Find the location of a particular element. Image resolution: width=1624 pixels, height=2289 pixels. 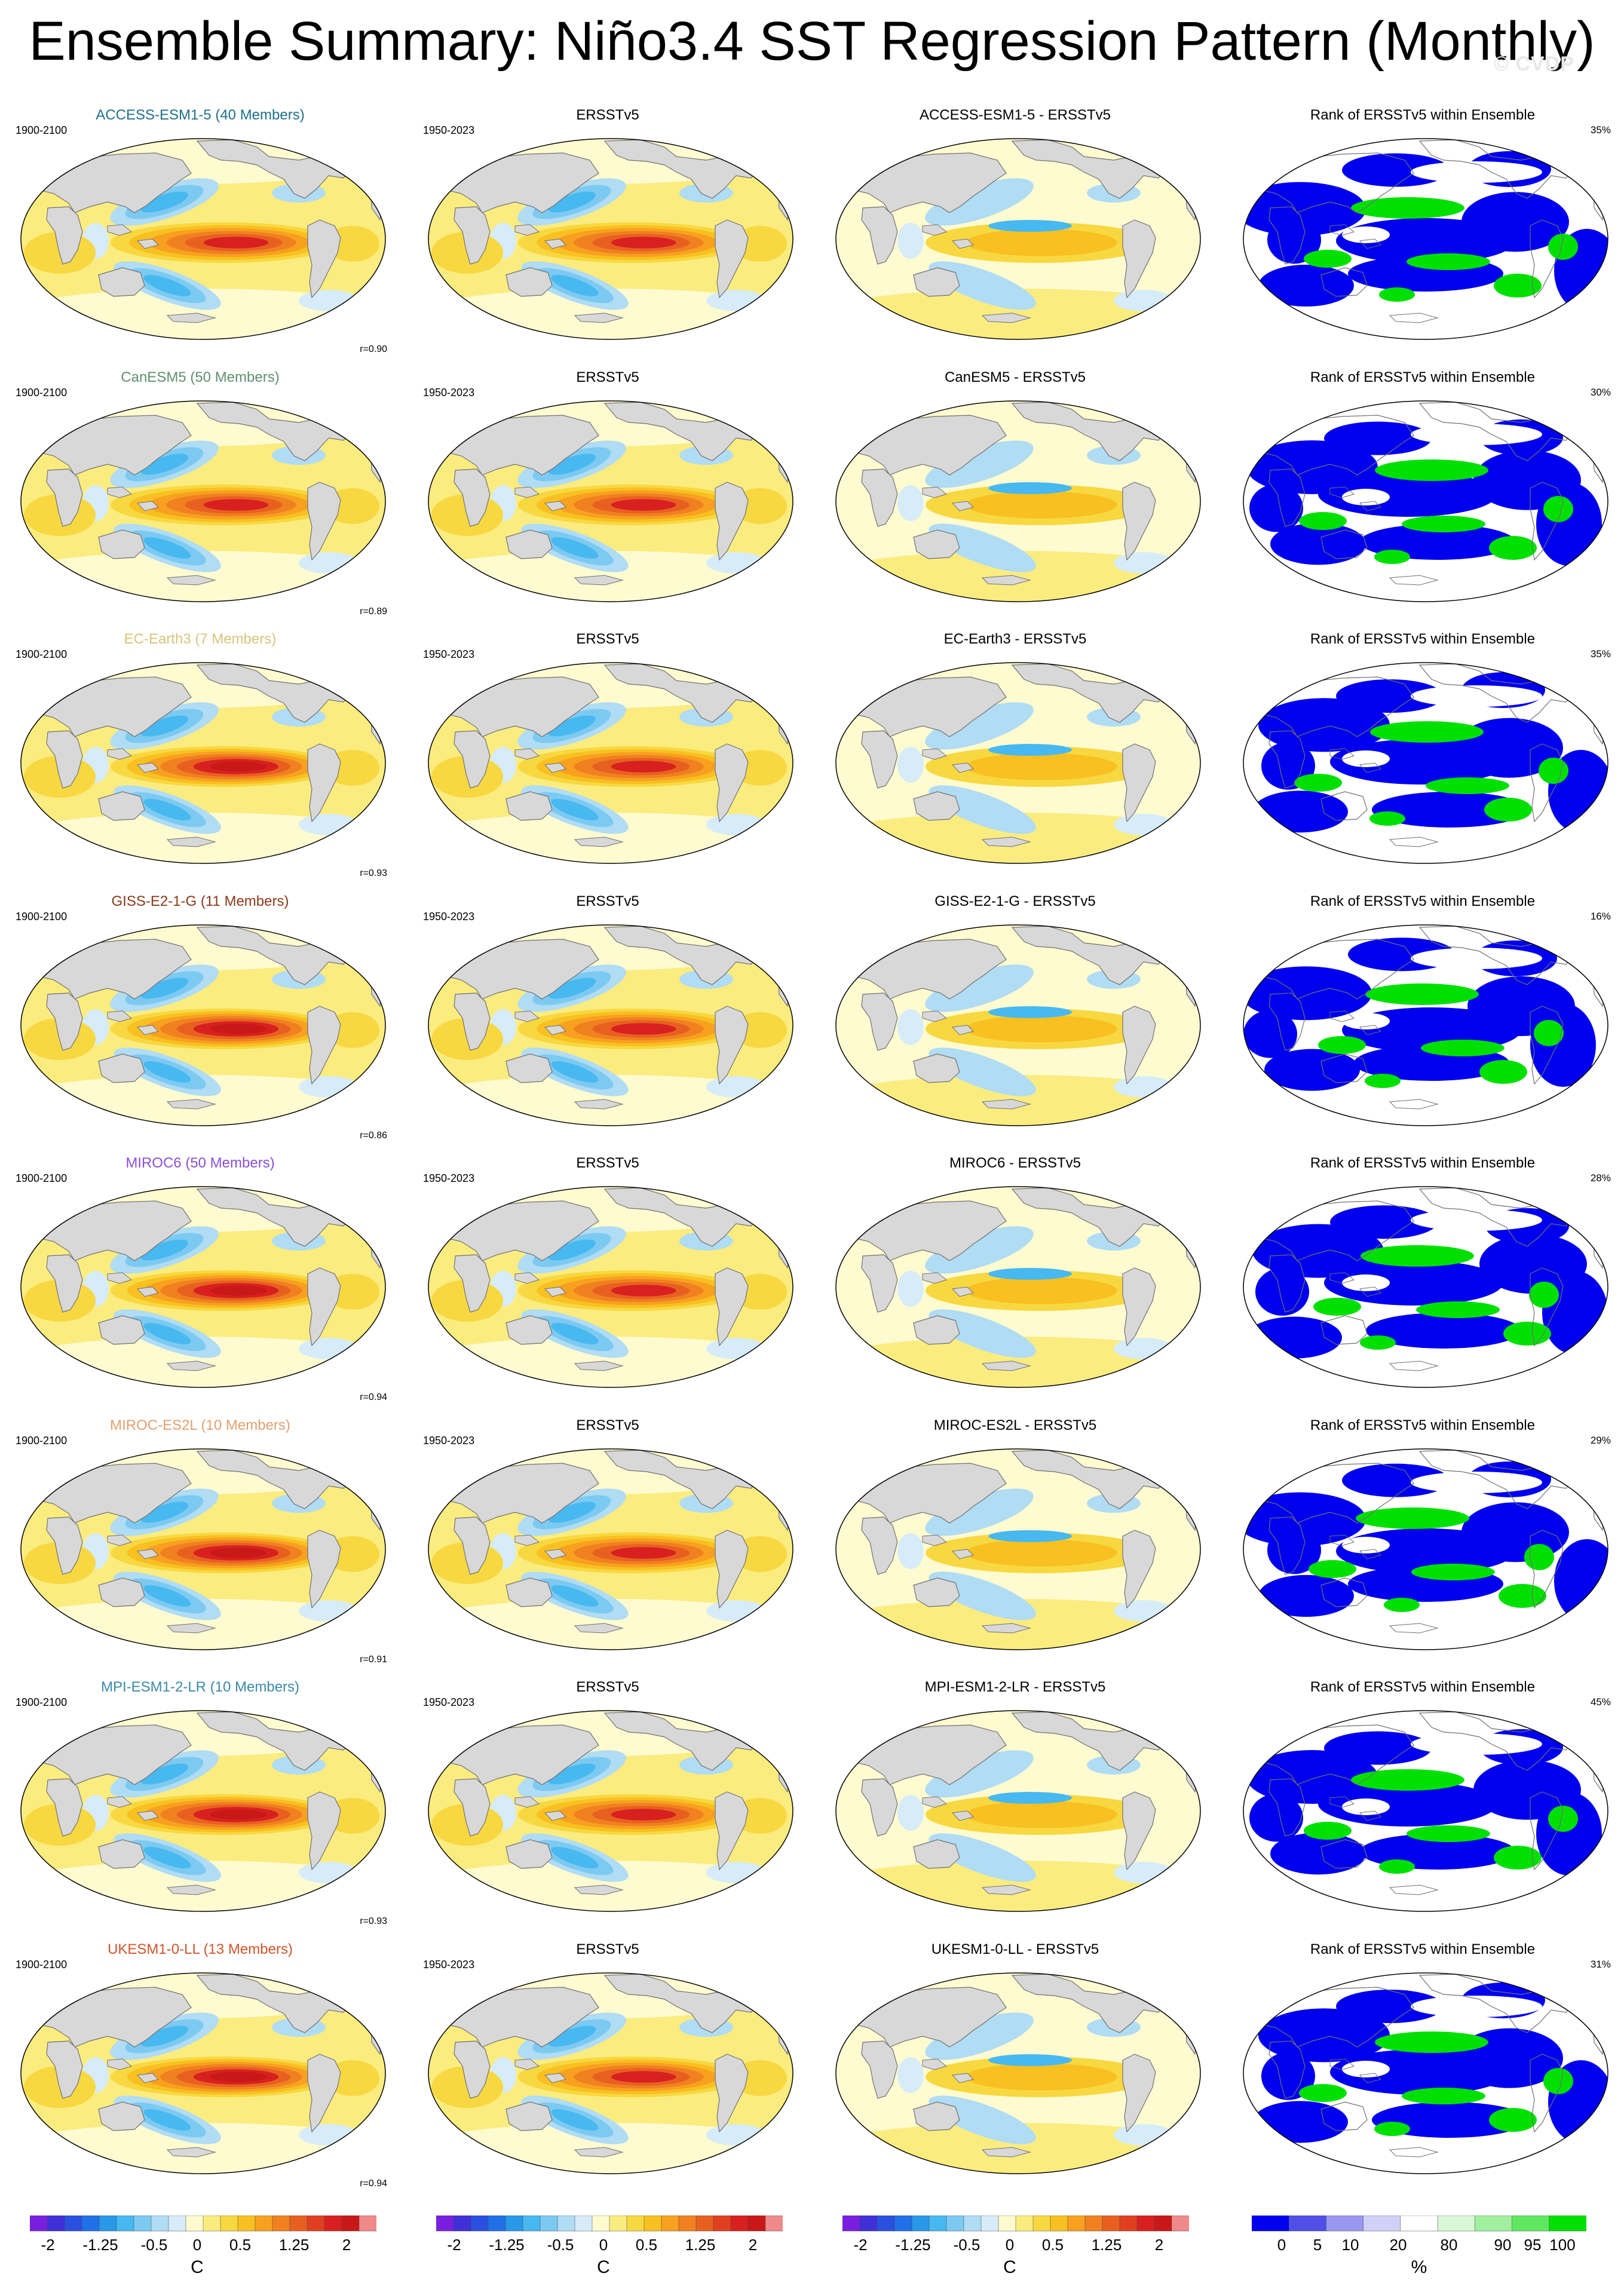

colorbar-tick-label: 0 is located at coordinates (1281, 2245).